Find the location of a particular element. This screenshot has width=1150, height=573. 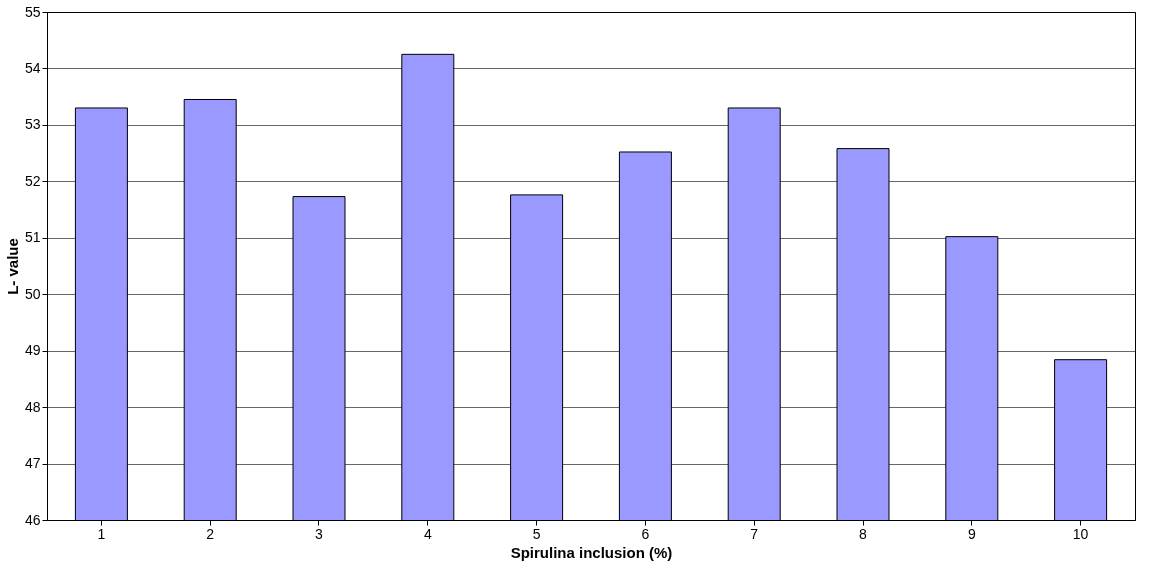

x-tick-label: 1 is located at coordinates (101, 533).